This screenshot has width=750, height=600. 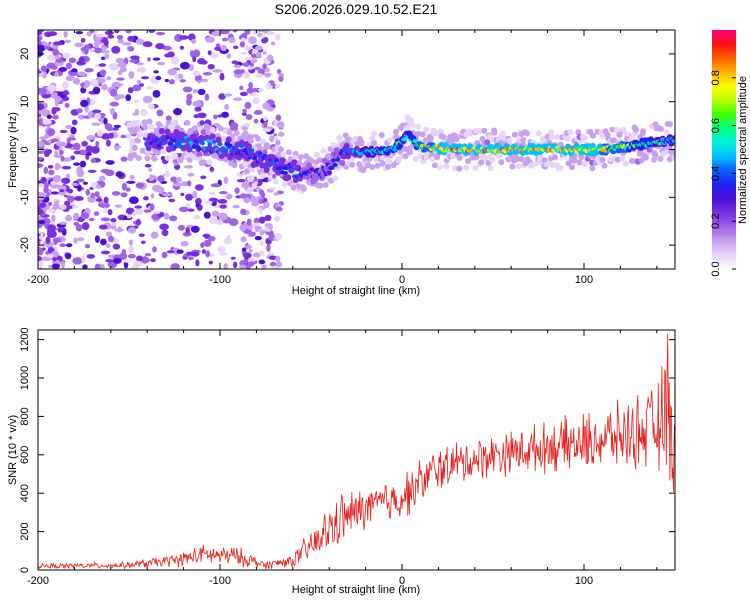 I want to click on snr-ytick: 600, so click(x=347, y=455).